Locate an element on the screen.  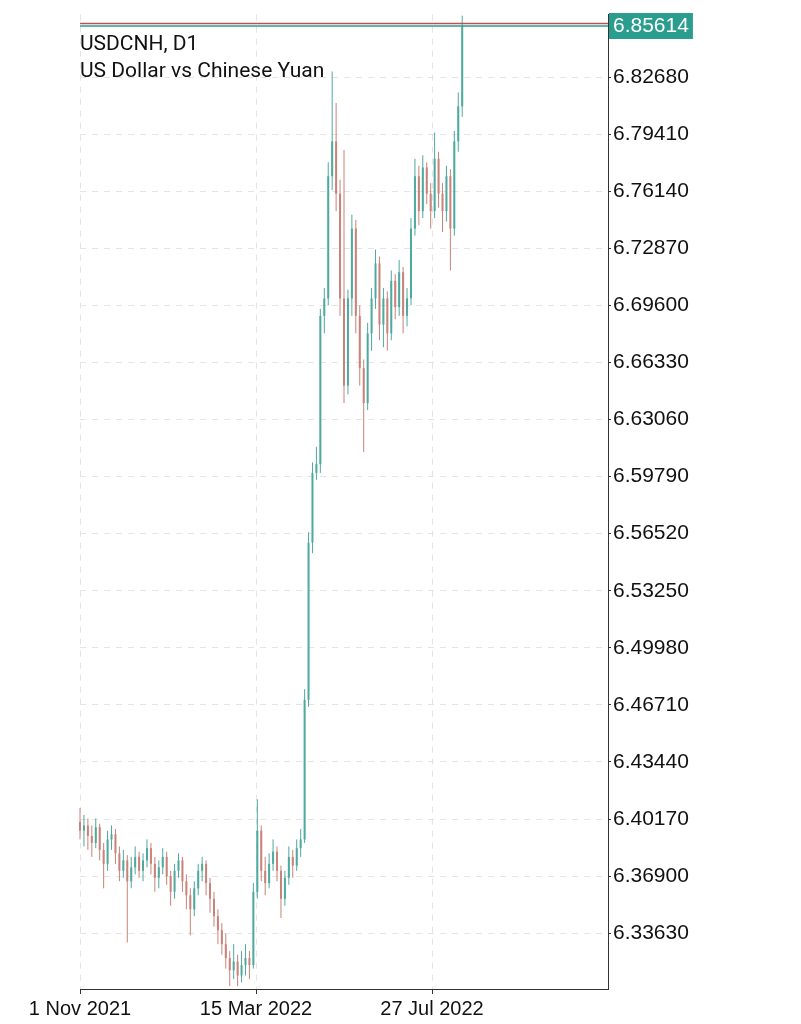
y-tick-label: 6.53250 is located at coordinates (651, 589).